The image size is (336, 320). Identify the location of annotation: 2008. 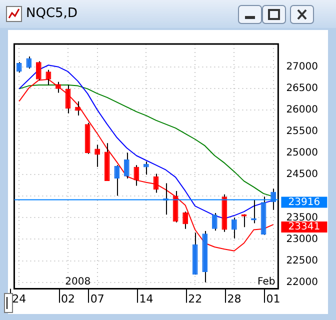
(78, 282).